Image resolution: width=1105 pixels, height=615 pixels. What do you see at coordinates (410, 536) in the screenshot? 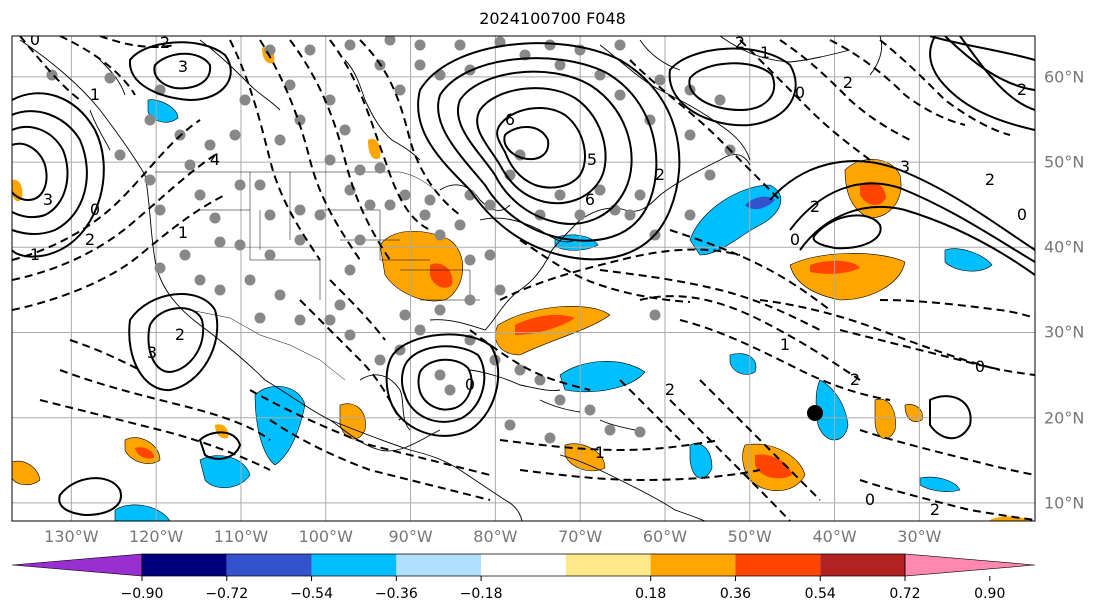
I see `longitude-label: 90°W` at bounding box center [410, 536].